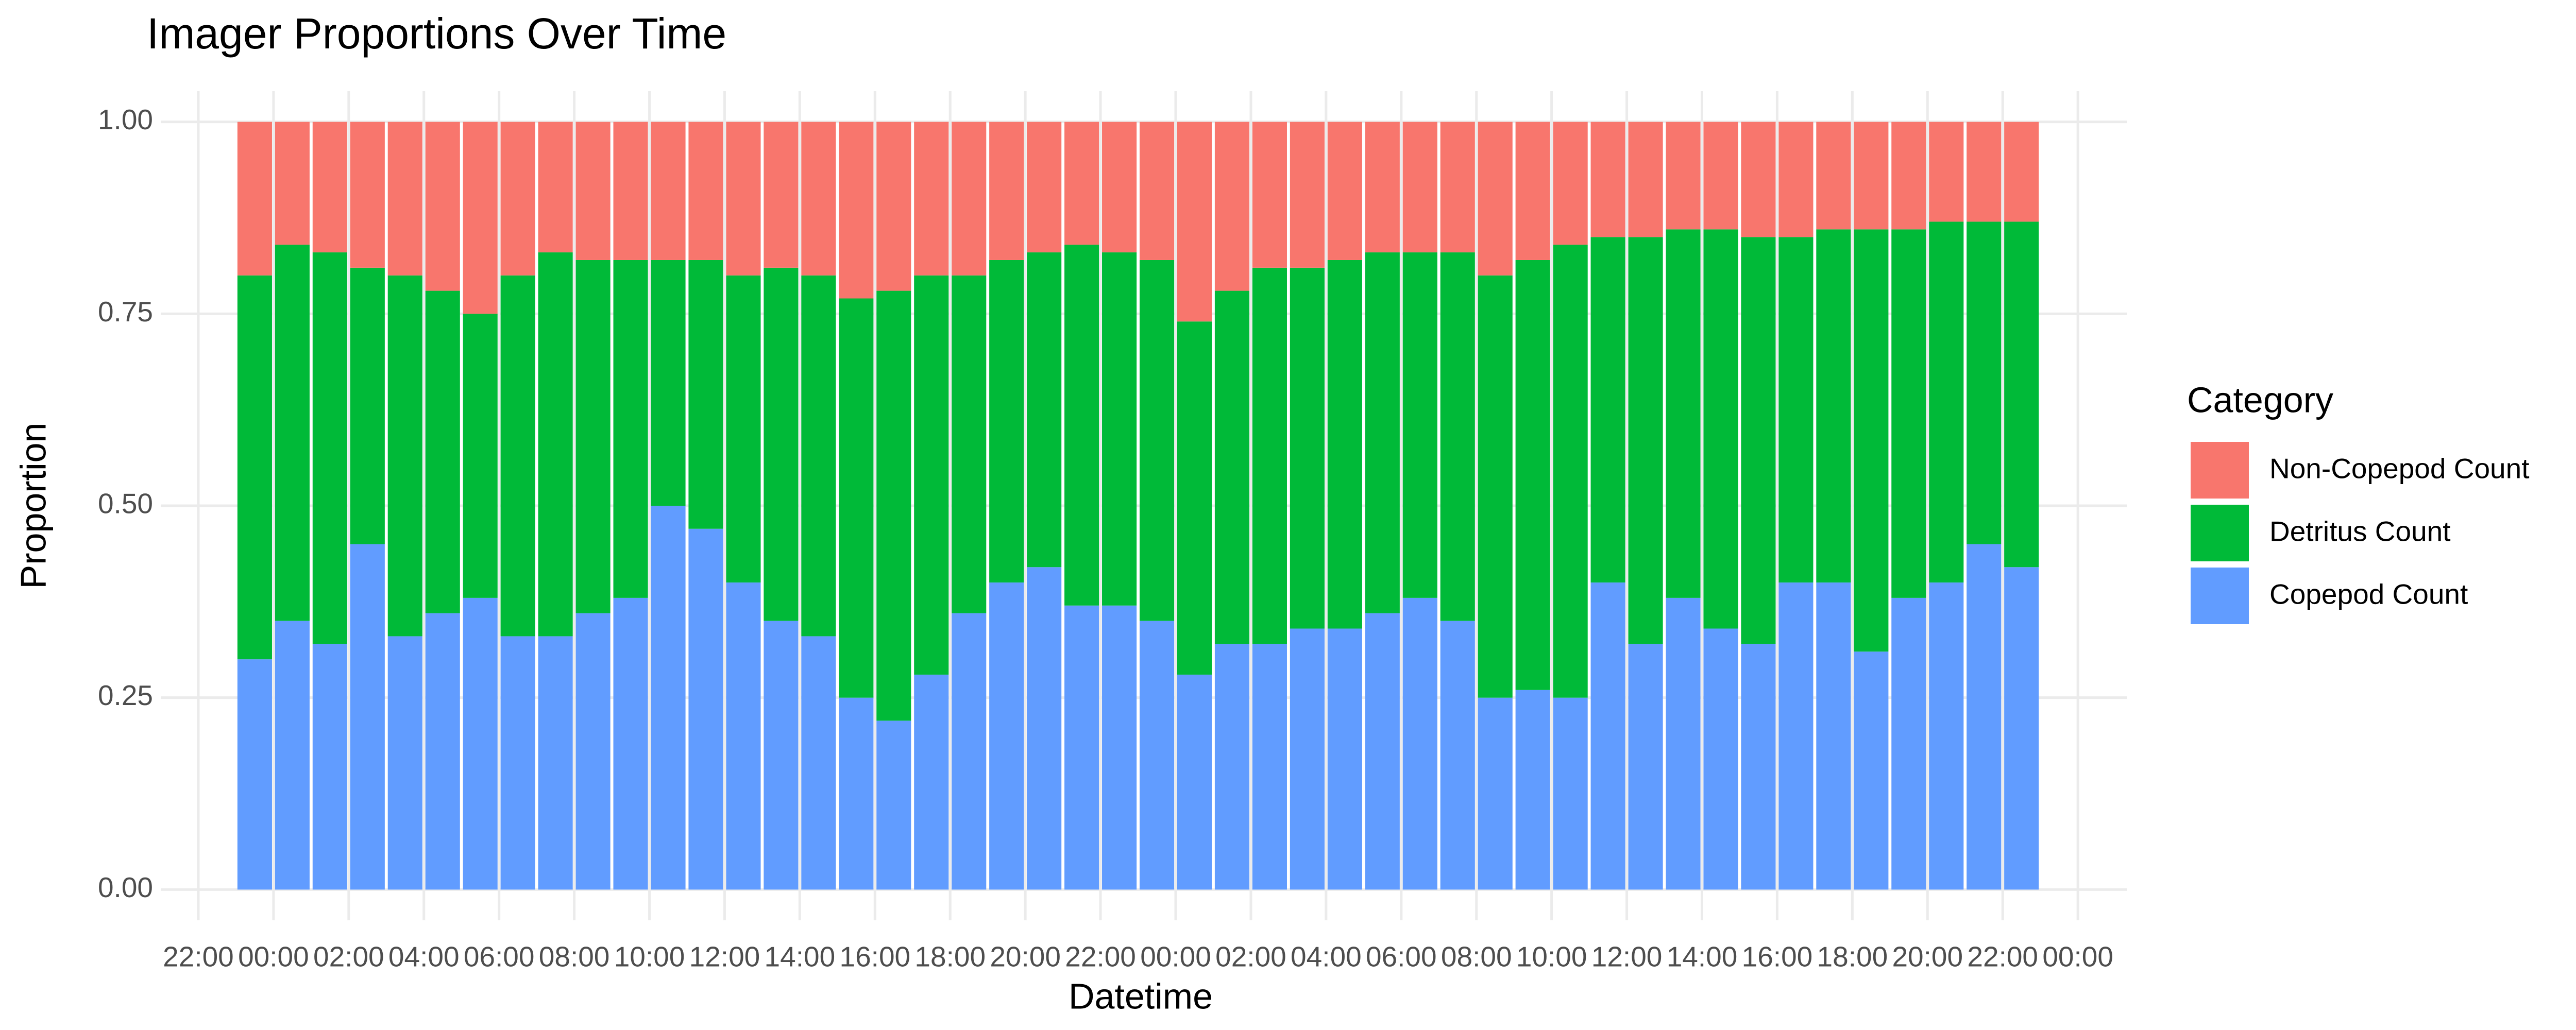 The width and height of the screenshot is (2576, 1030). I want to click on x-tick-label: 00:00, so click(273, 957).